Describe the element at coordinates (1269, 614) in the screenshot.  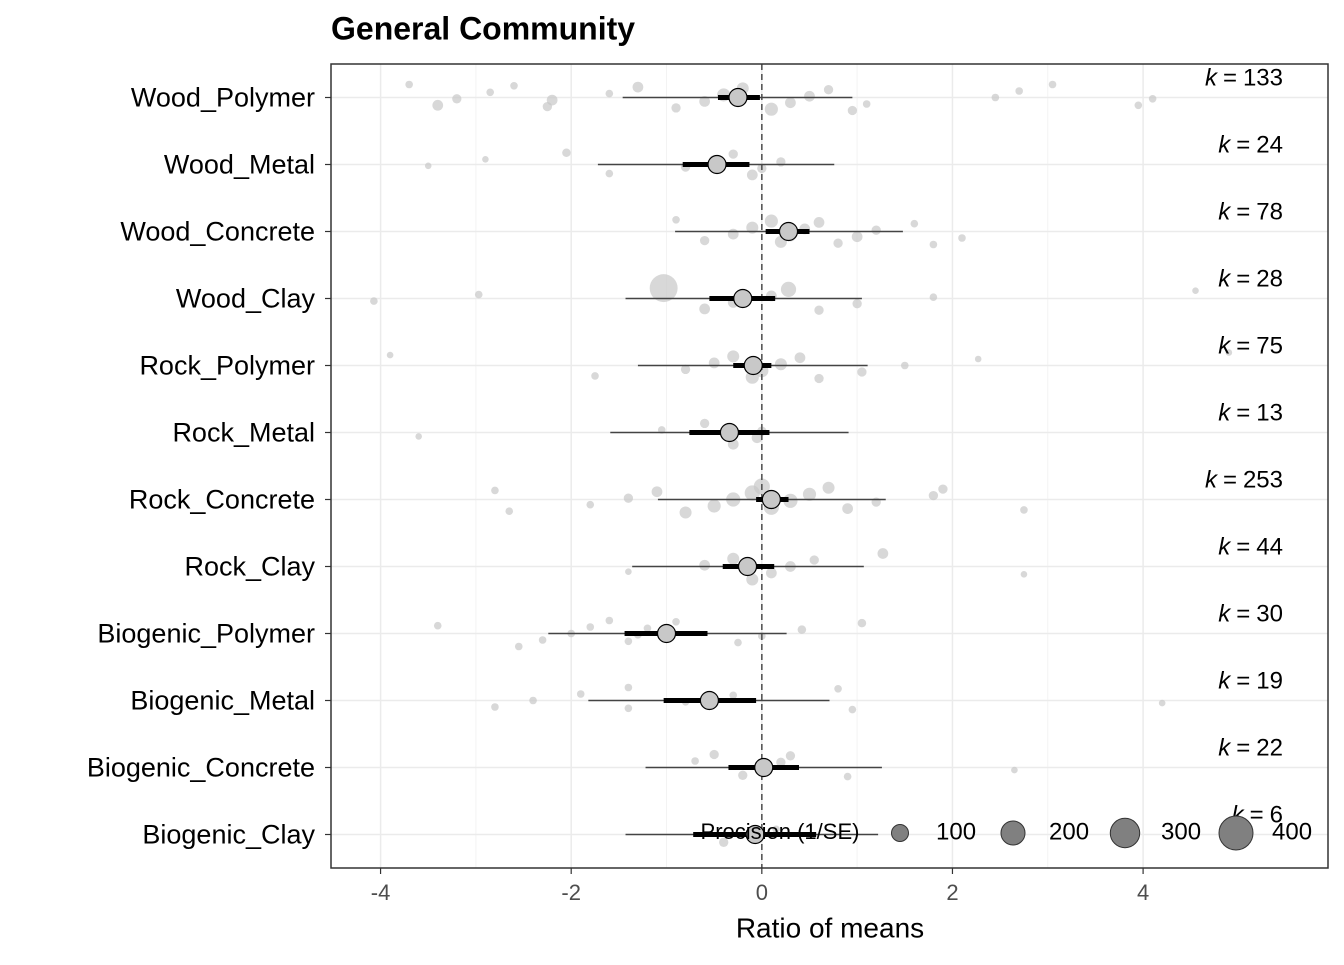
I see `k-value: 30` at that location.